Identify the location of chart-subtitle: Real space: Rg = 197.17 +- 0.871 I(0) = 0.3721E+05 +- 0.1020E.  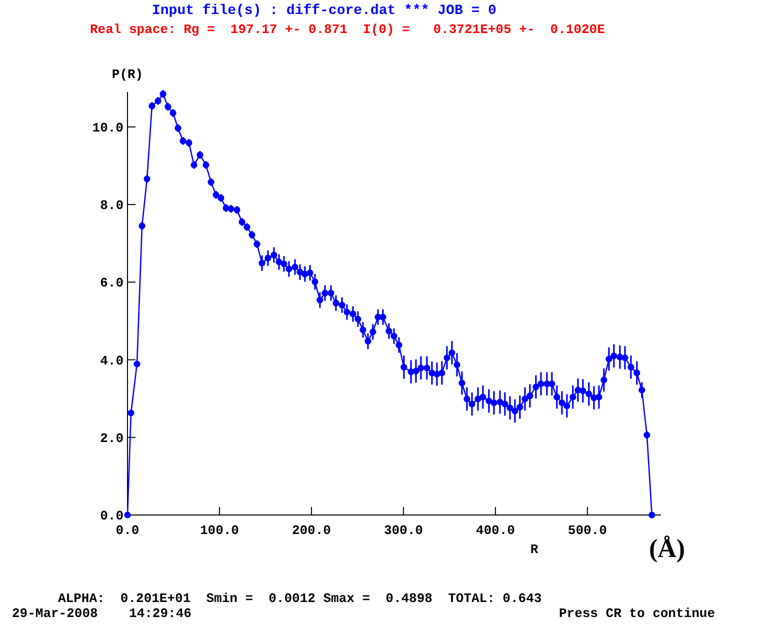
(348, 29).